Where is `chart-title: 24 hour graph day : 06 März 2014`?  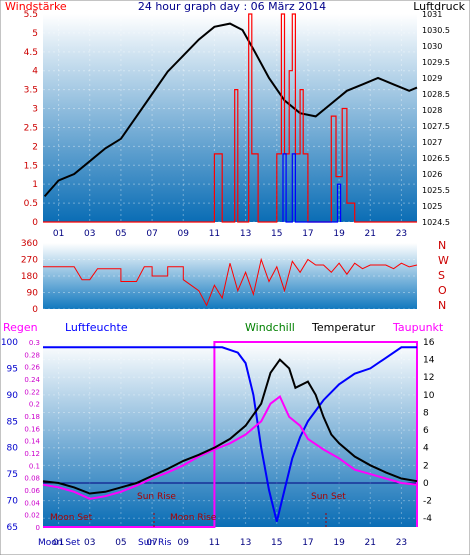 chart-title: 24 hour graph day : 06 März 2014 is located at coordinates (232, 6).